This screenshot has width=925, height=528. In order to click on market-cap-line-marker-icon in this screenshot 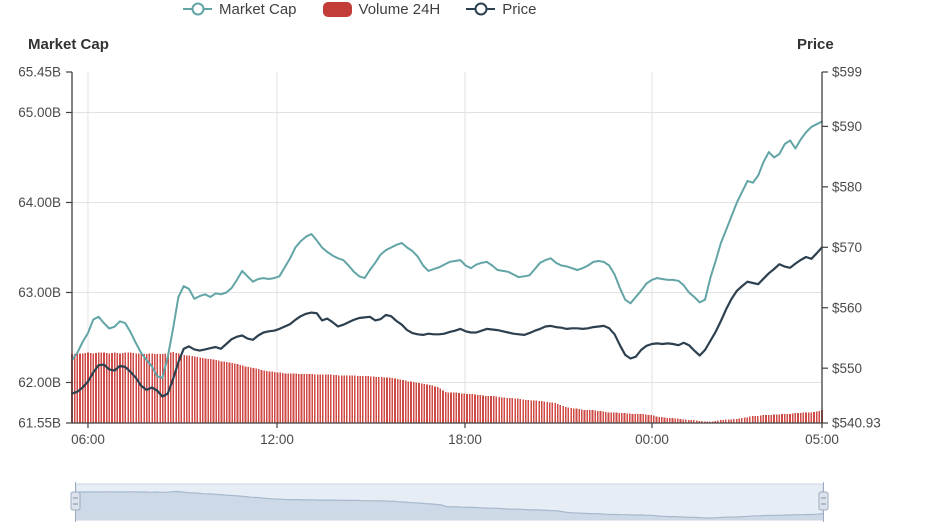, I will do `click(197, 9)`.